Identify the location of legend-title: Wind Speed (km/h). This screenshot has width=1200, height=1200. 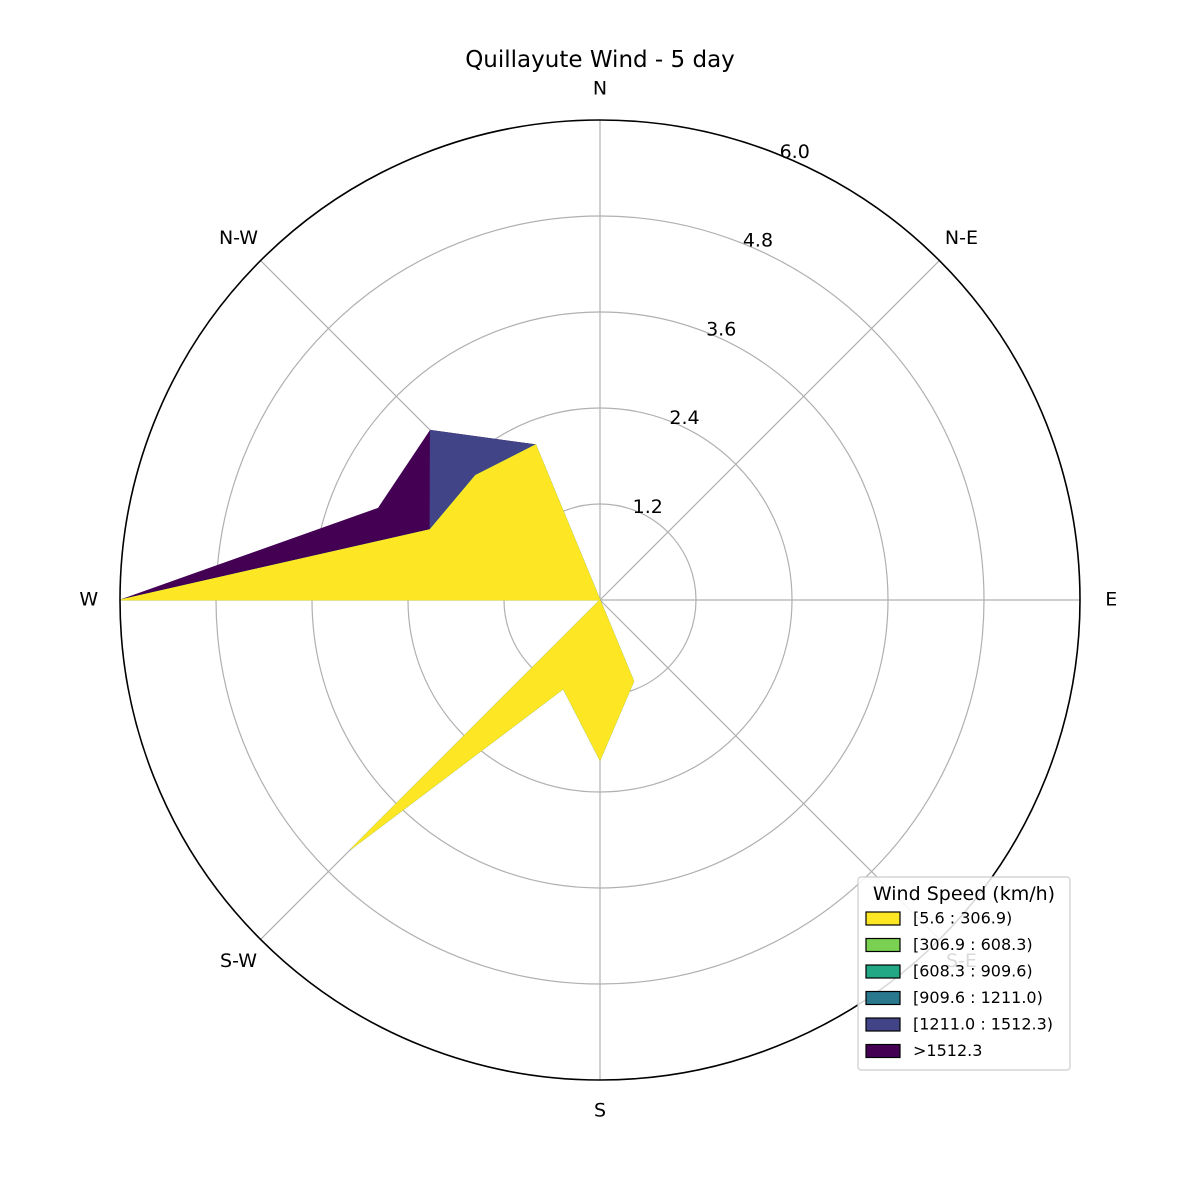
(964, 894).